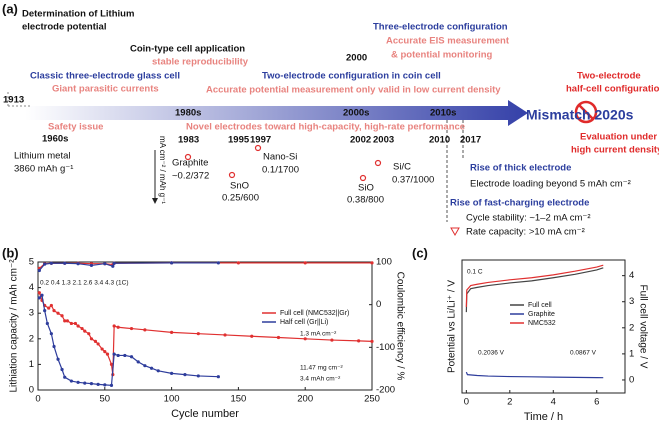  What do you see at coordinates (188, 140) in the screenshot?
I see `timeline-text: 1983` at bounding box center [188, 140].